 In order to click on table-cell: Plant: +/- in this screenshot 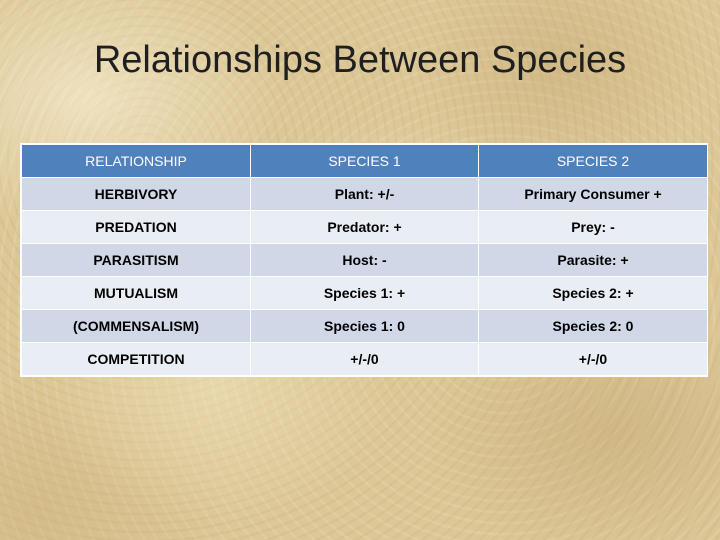, I will do `click(364, 194)`.